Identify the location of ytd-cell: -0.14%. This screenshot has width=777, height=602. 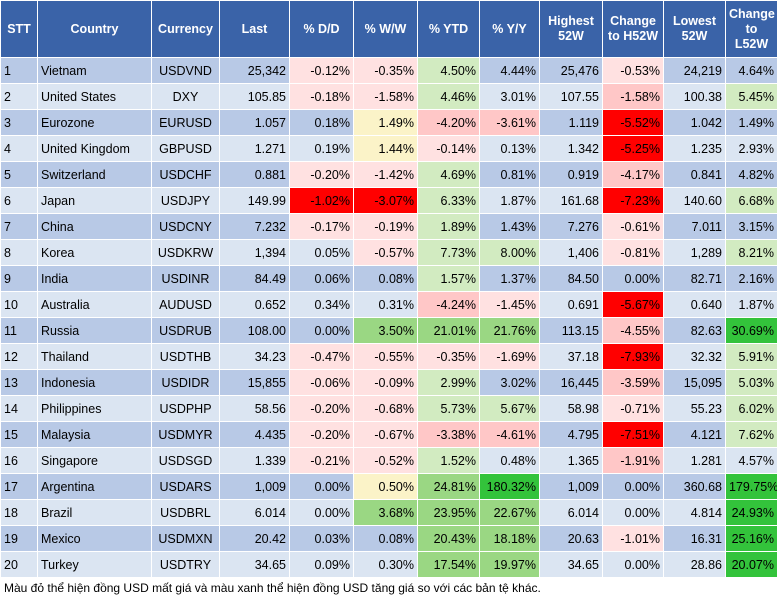
(448, 148).